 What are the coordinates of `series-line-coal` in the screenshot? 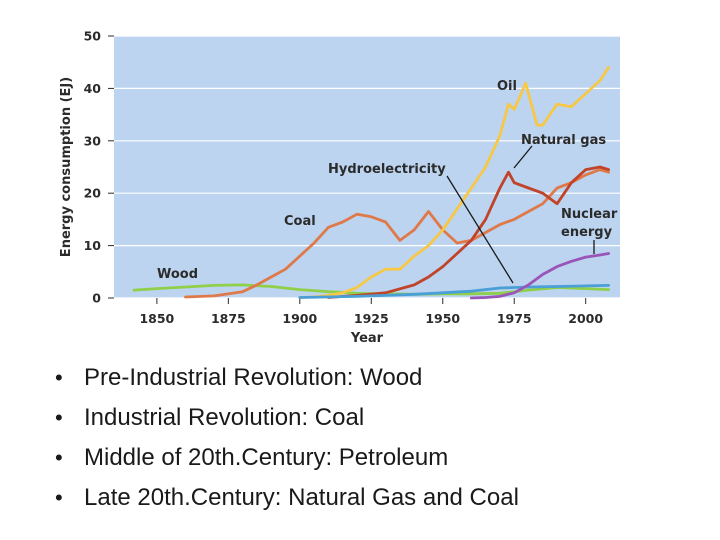 It's located at (397, 233).